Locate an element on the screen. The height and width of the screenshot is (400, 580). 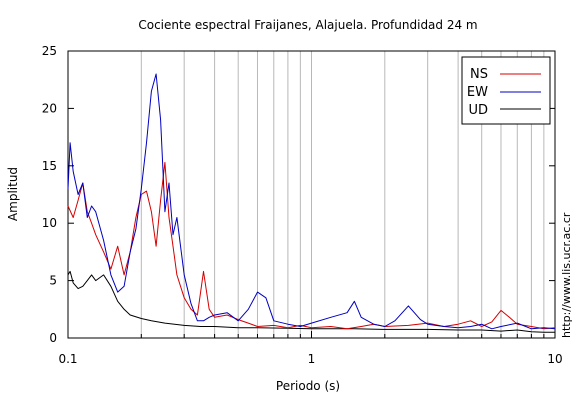
x-tick-label: 0.1 is located at coordinates (67, 359).